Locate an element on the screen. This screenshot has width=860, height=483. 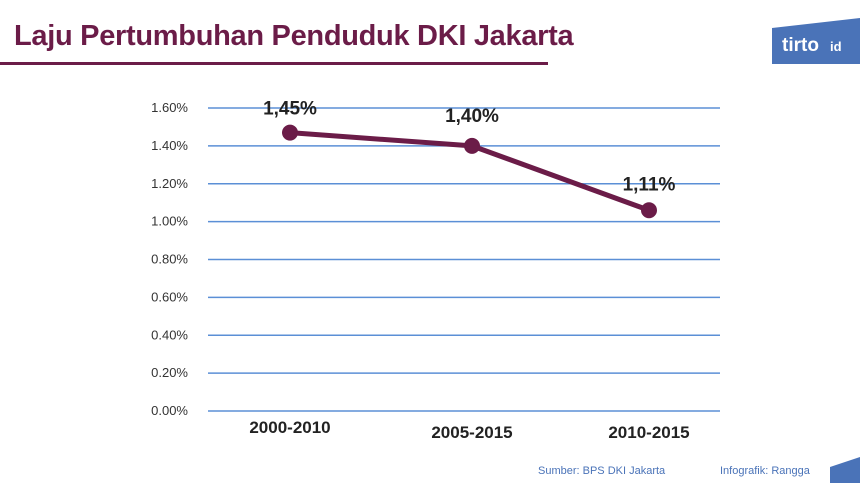
y-tick-label: 0.40% is located at coordinates (169, 334).